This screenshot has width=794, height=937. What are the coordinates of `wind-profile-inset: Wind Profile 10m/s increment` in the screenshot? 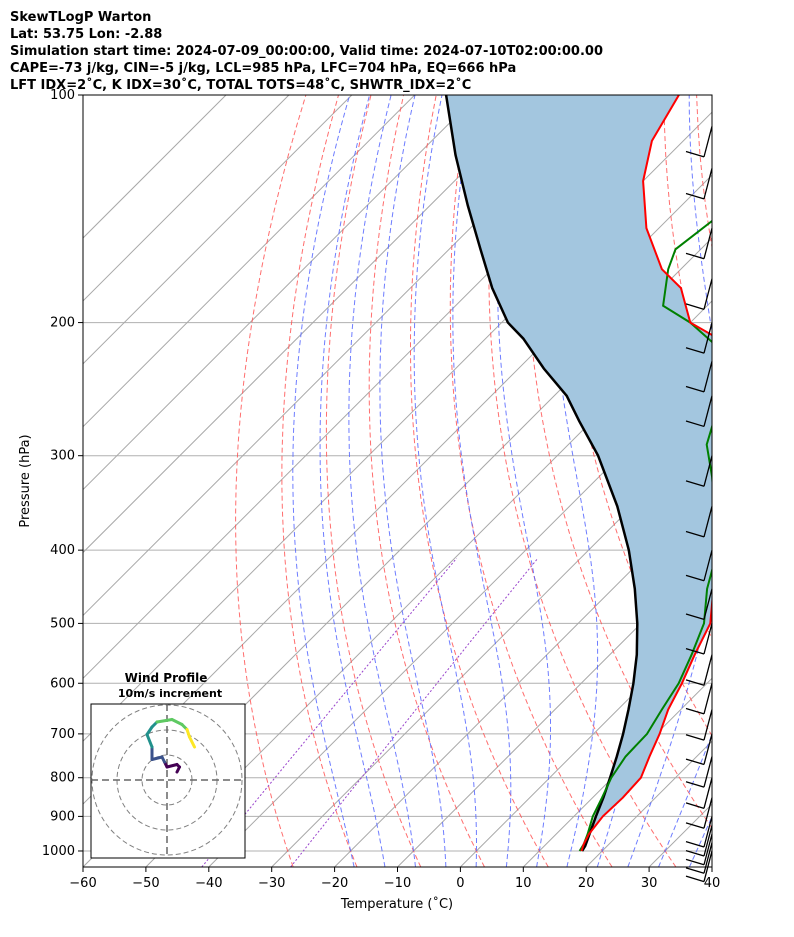 It's located at (168, 765).